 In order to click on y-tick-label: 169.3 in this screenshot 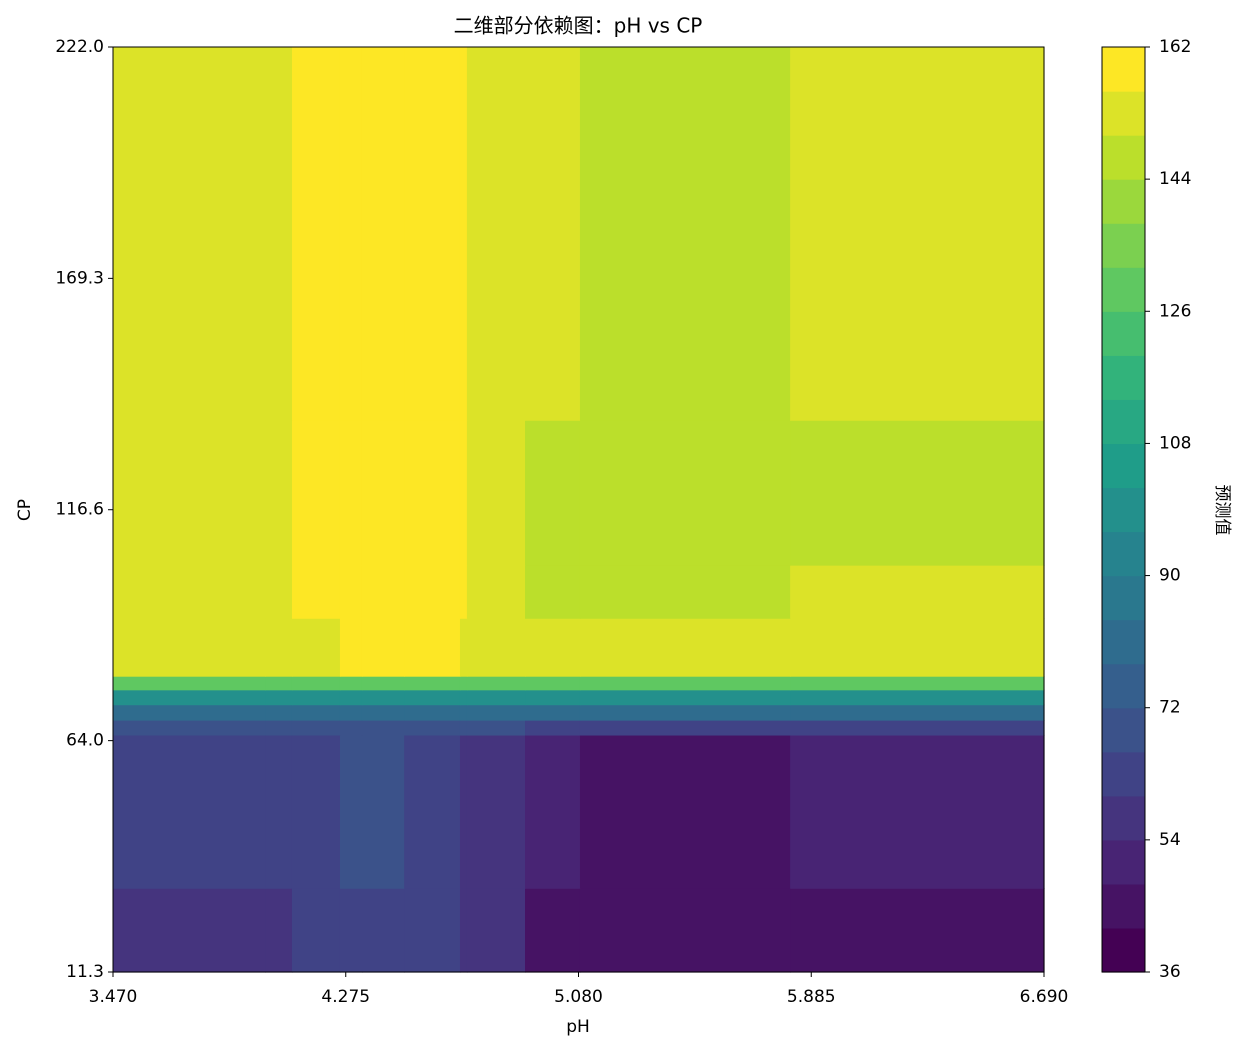, I will do `click(79, 278)`.